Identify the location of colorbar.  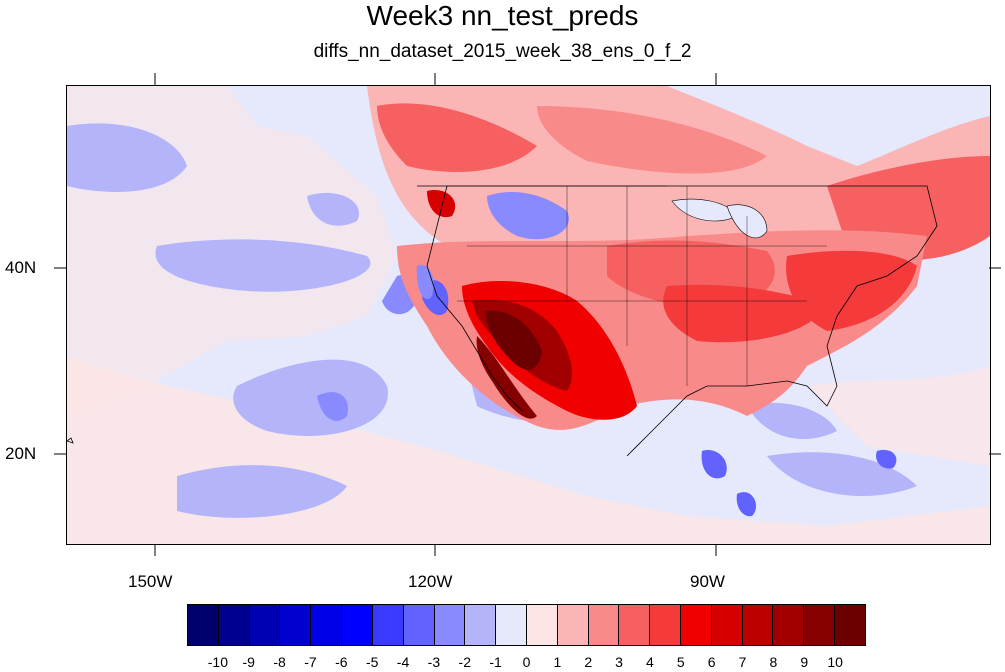
(526, 626).